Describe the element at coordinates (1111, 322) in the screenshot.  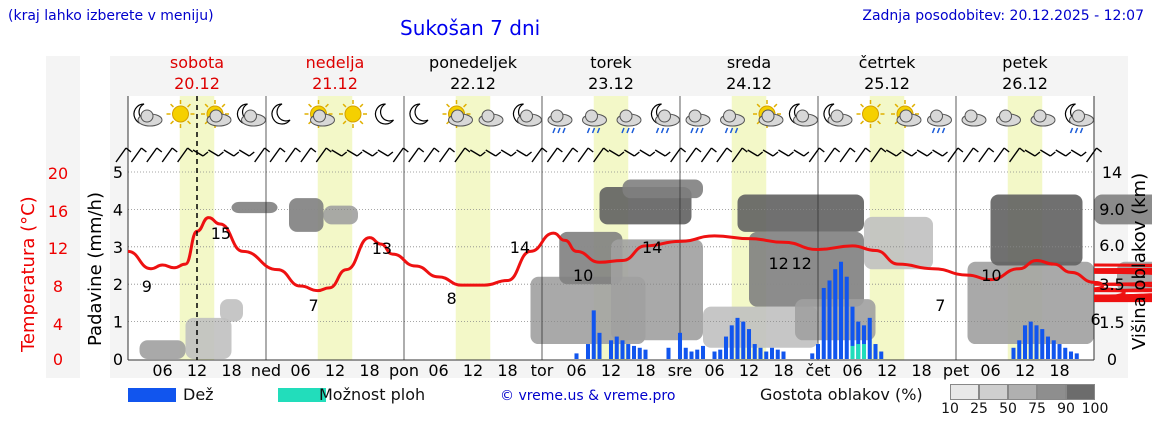
I see `cloud-height-tick: 1.5` at that location.